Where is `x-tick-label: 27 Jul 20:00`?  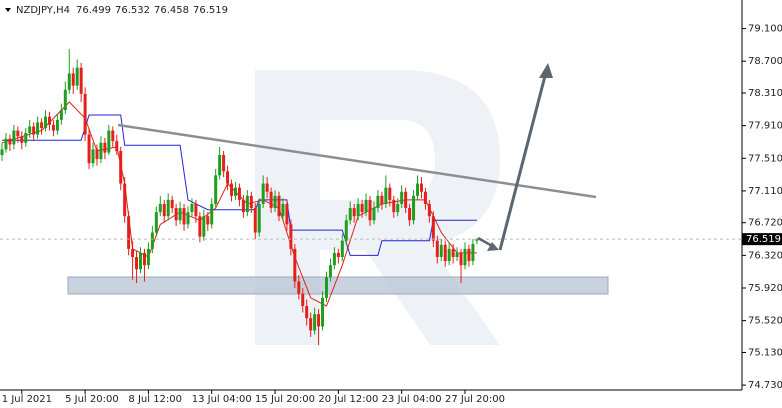 x-tick-label: 27 Jul 20:00 is located at coordinates (475, 399).